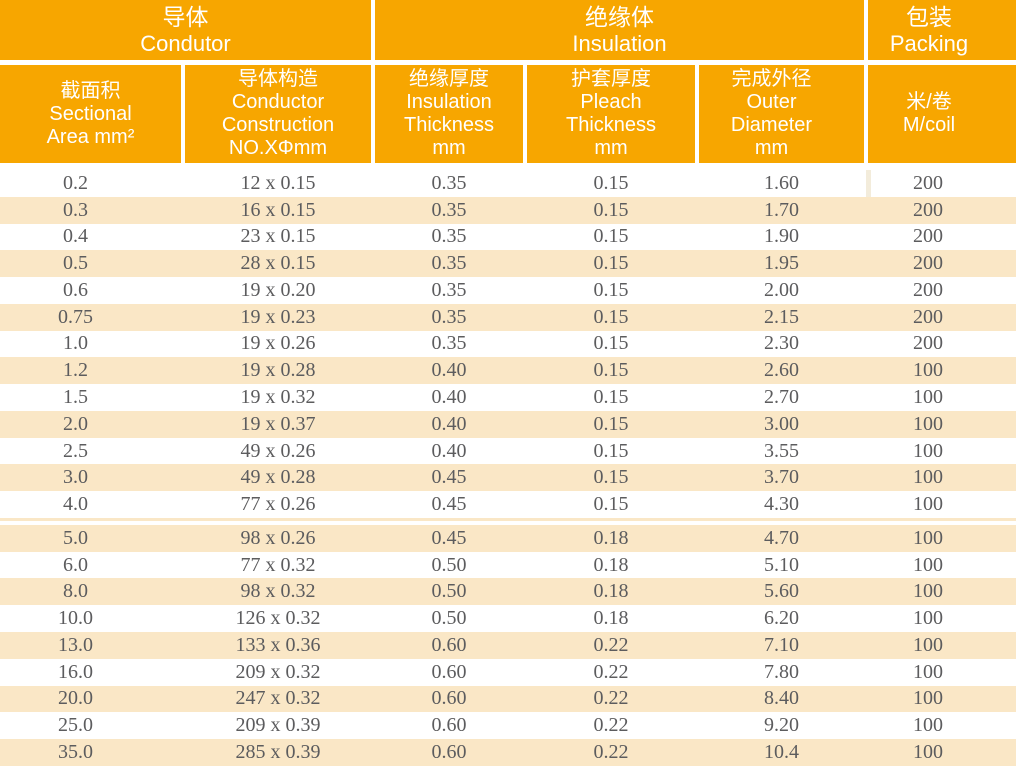 The width and height of the screenshot is (1016, 766). What do you see at coordinates (508, 237) in the screenshot?
I see `table-row: 0.4 23 x 0.15 0.35 0.15 1.90 200` at bounding box center [508, 237].